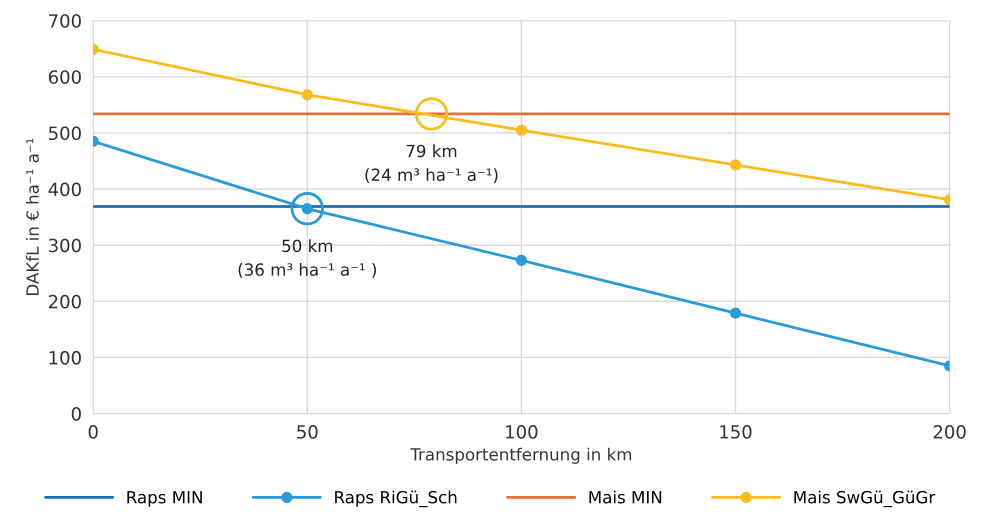  I want to click on legend-label: Mais MIN, so click(625, 497).